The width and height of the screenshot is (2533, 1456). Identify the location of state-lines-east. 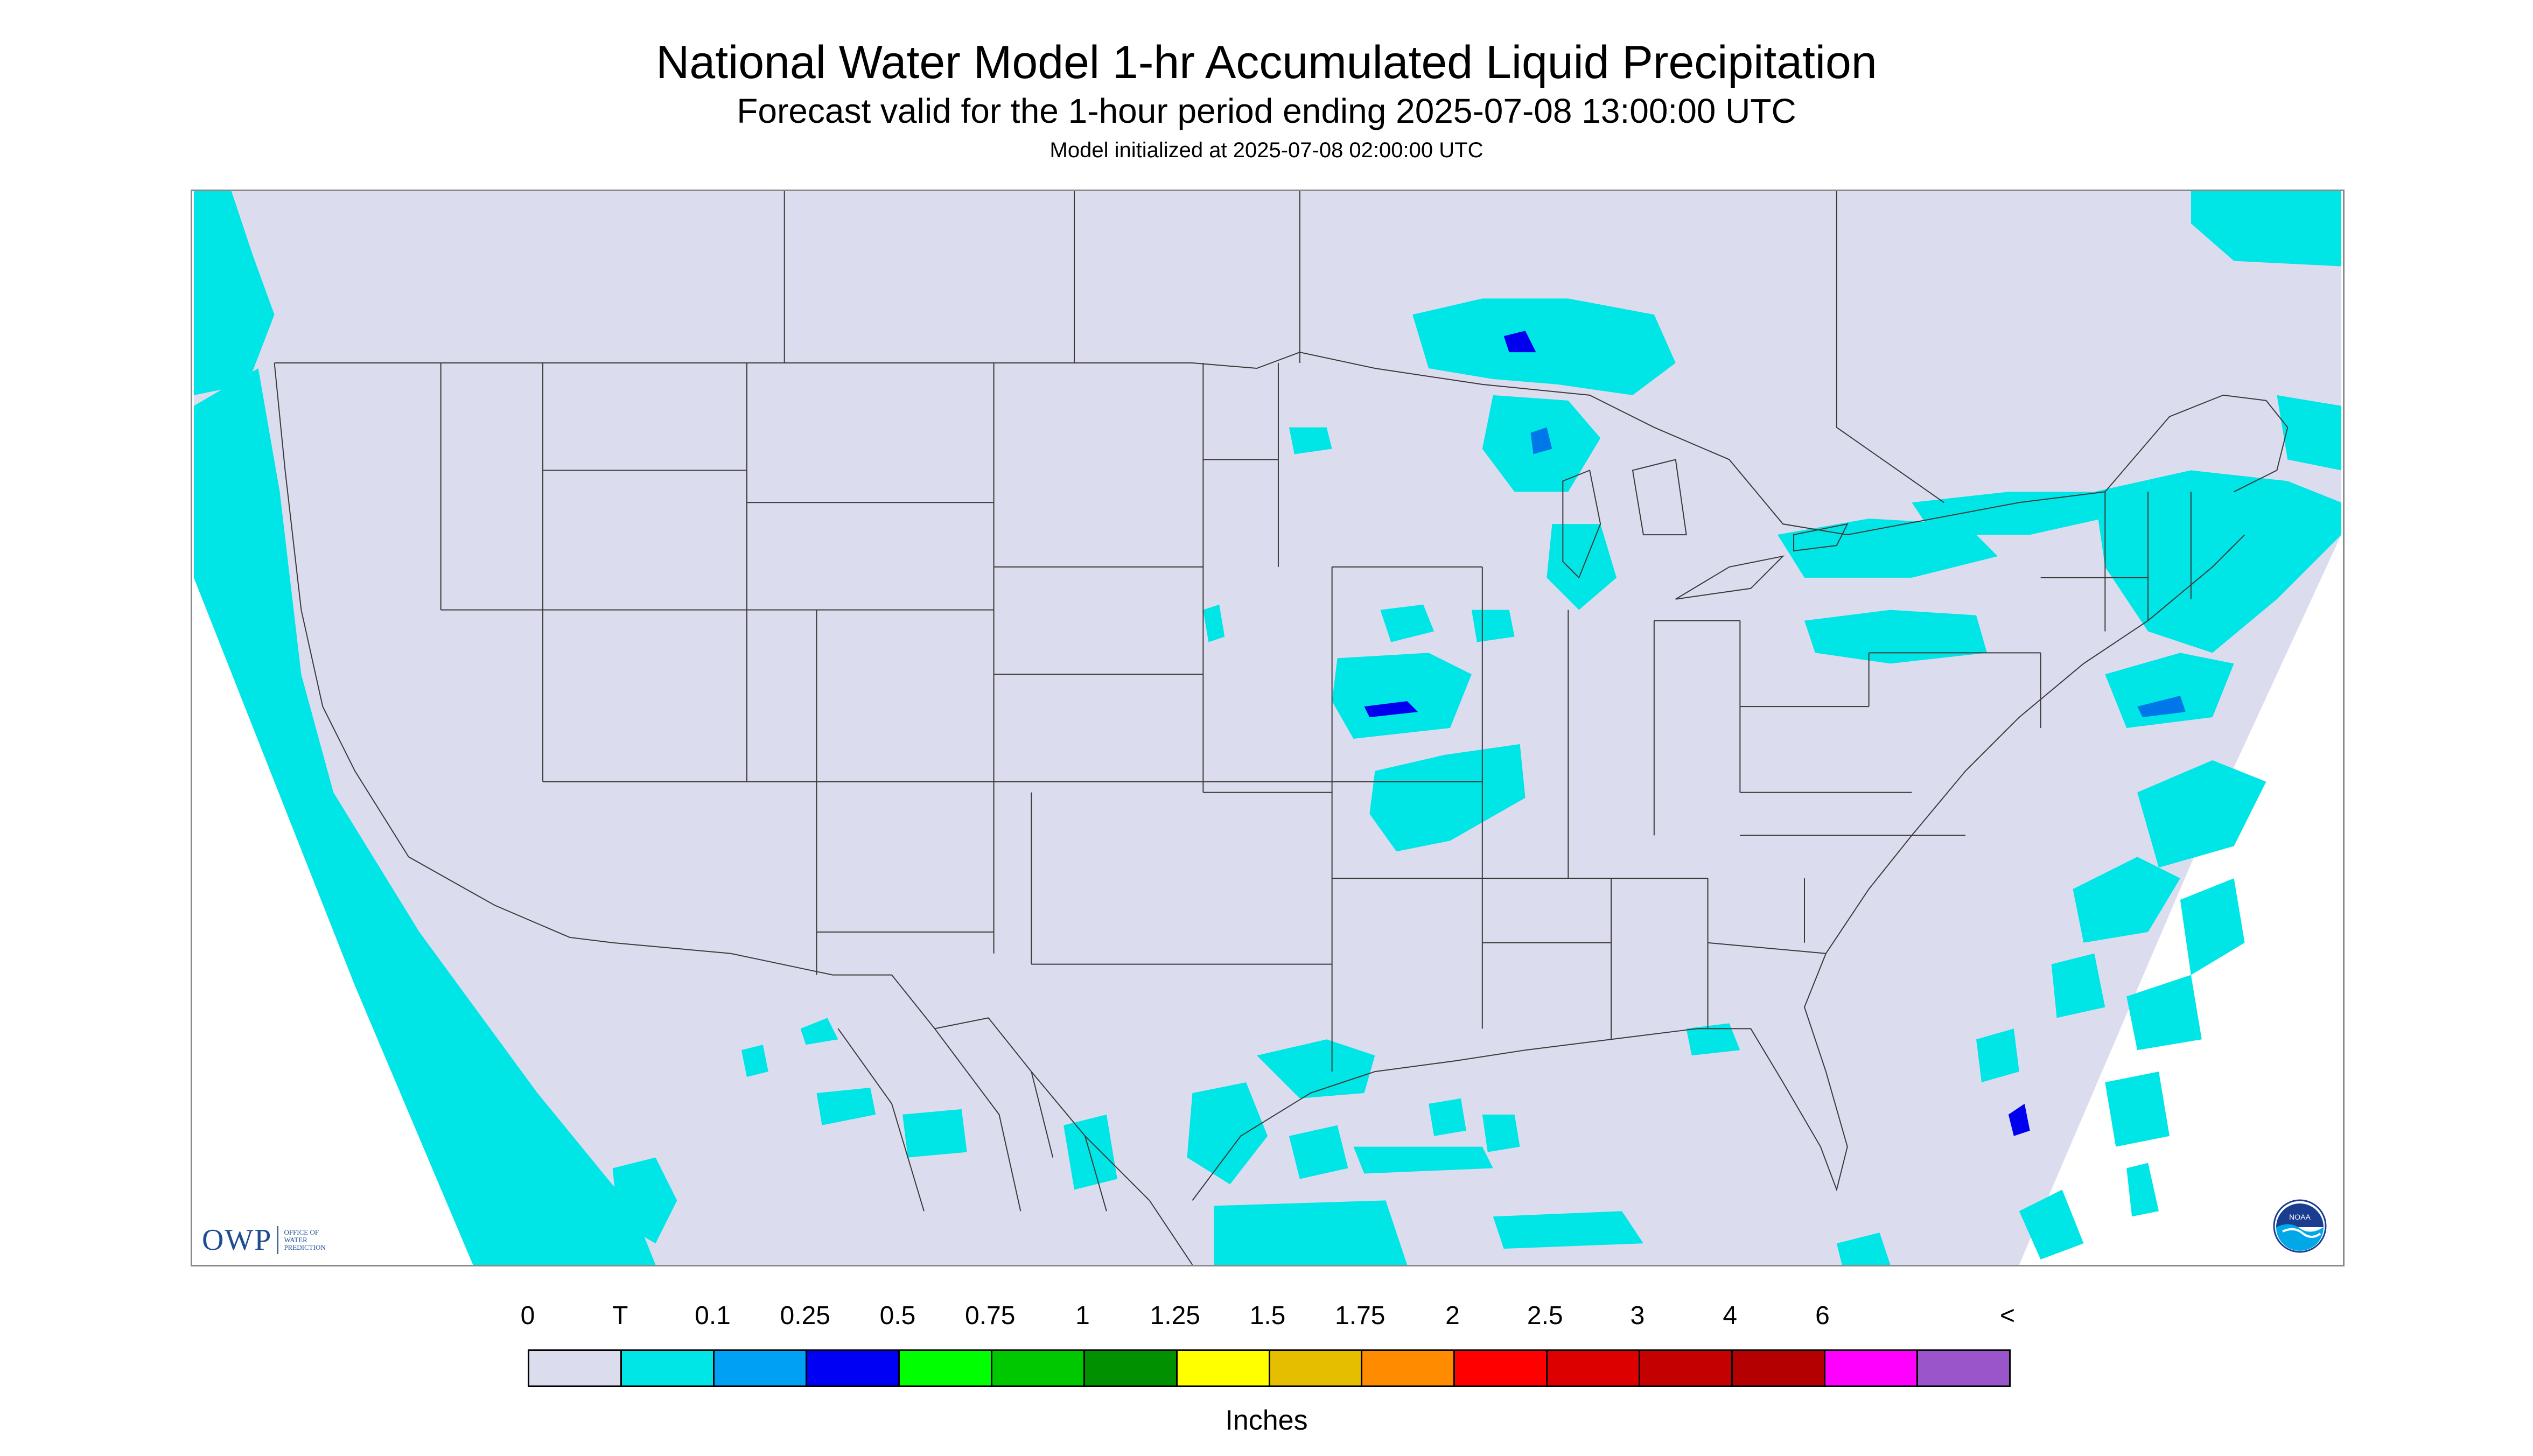
(1761, 825).